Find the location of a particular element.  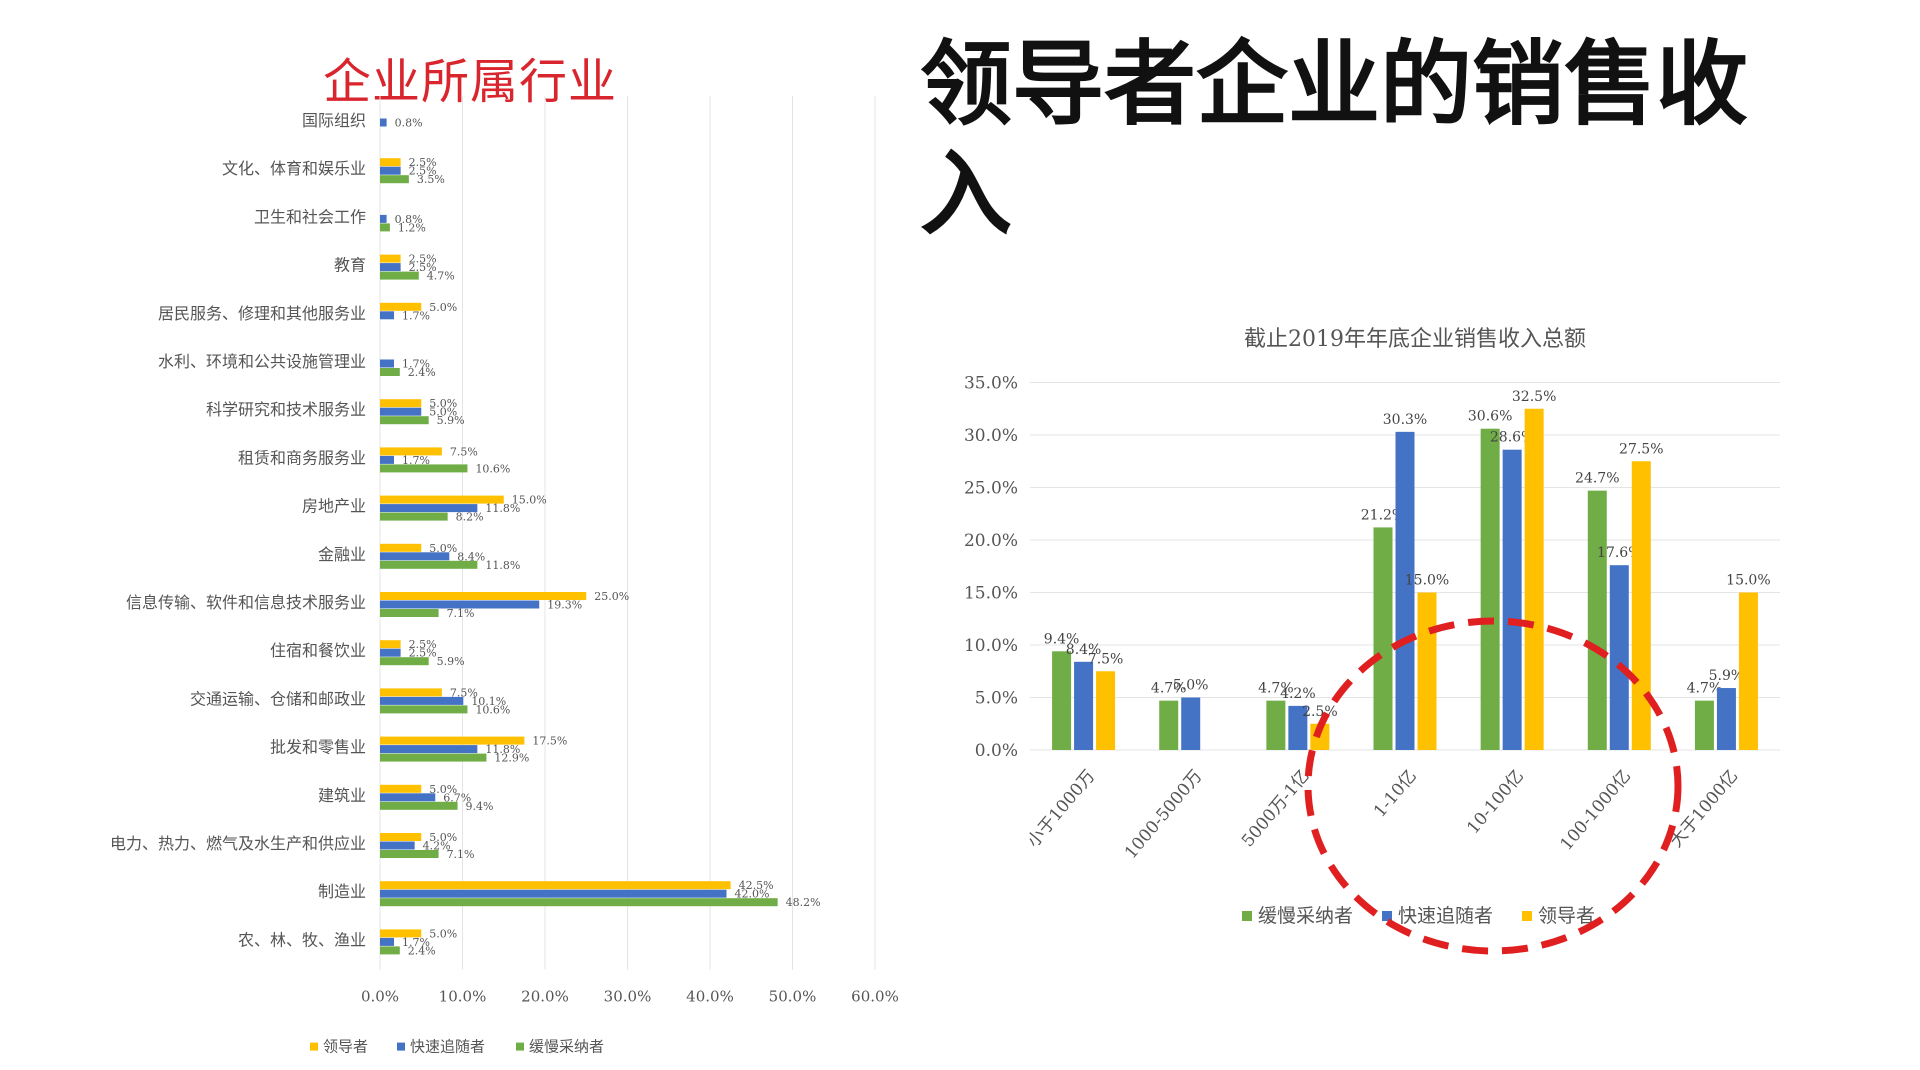

x-category-label: 10-100亿 is located at coordinates (1495, 802).